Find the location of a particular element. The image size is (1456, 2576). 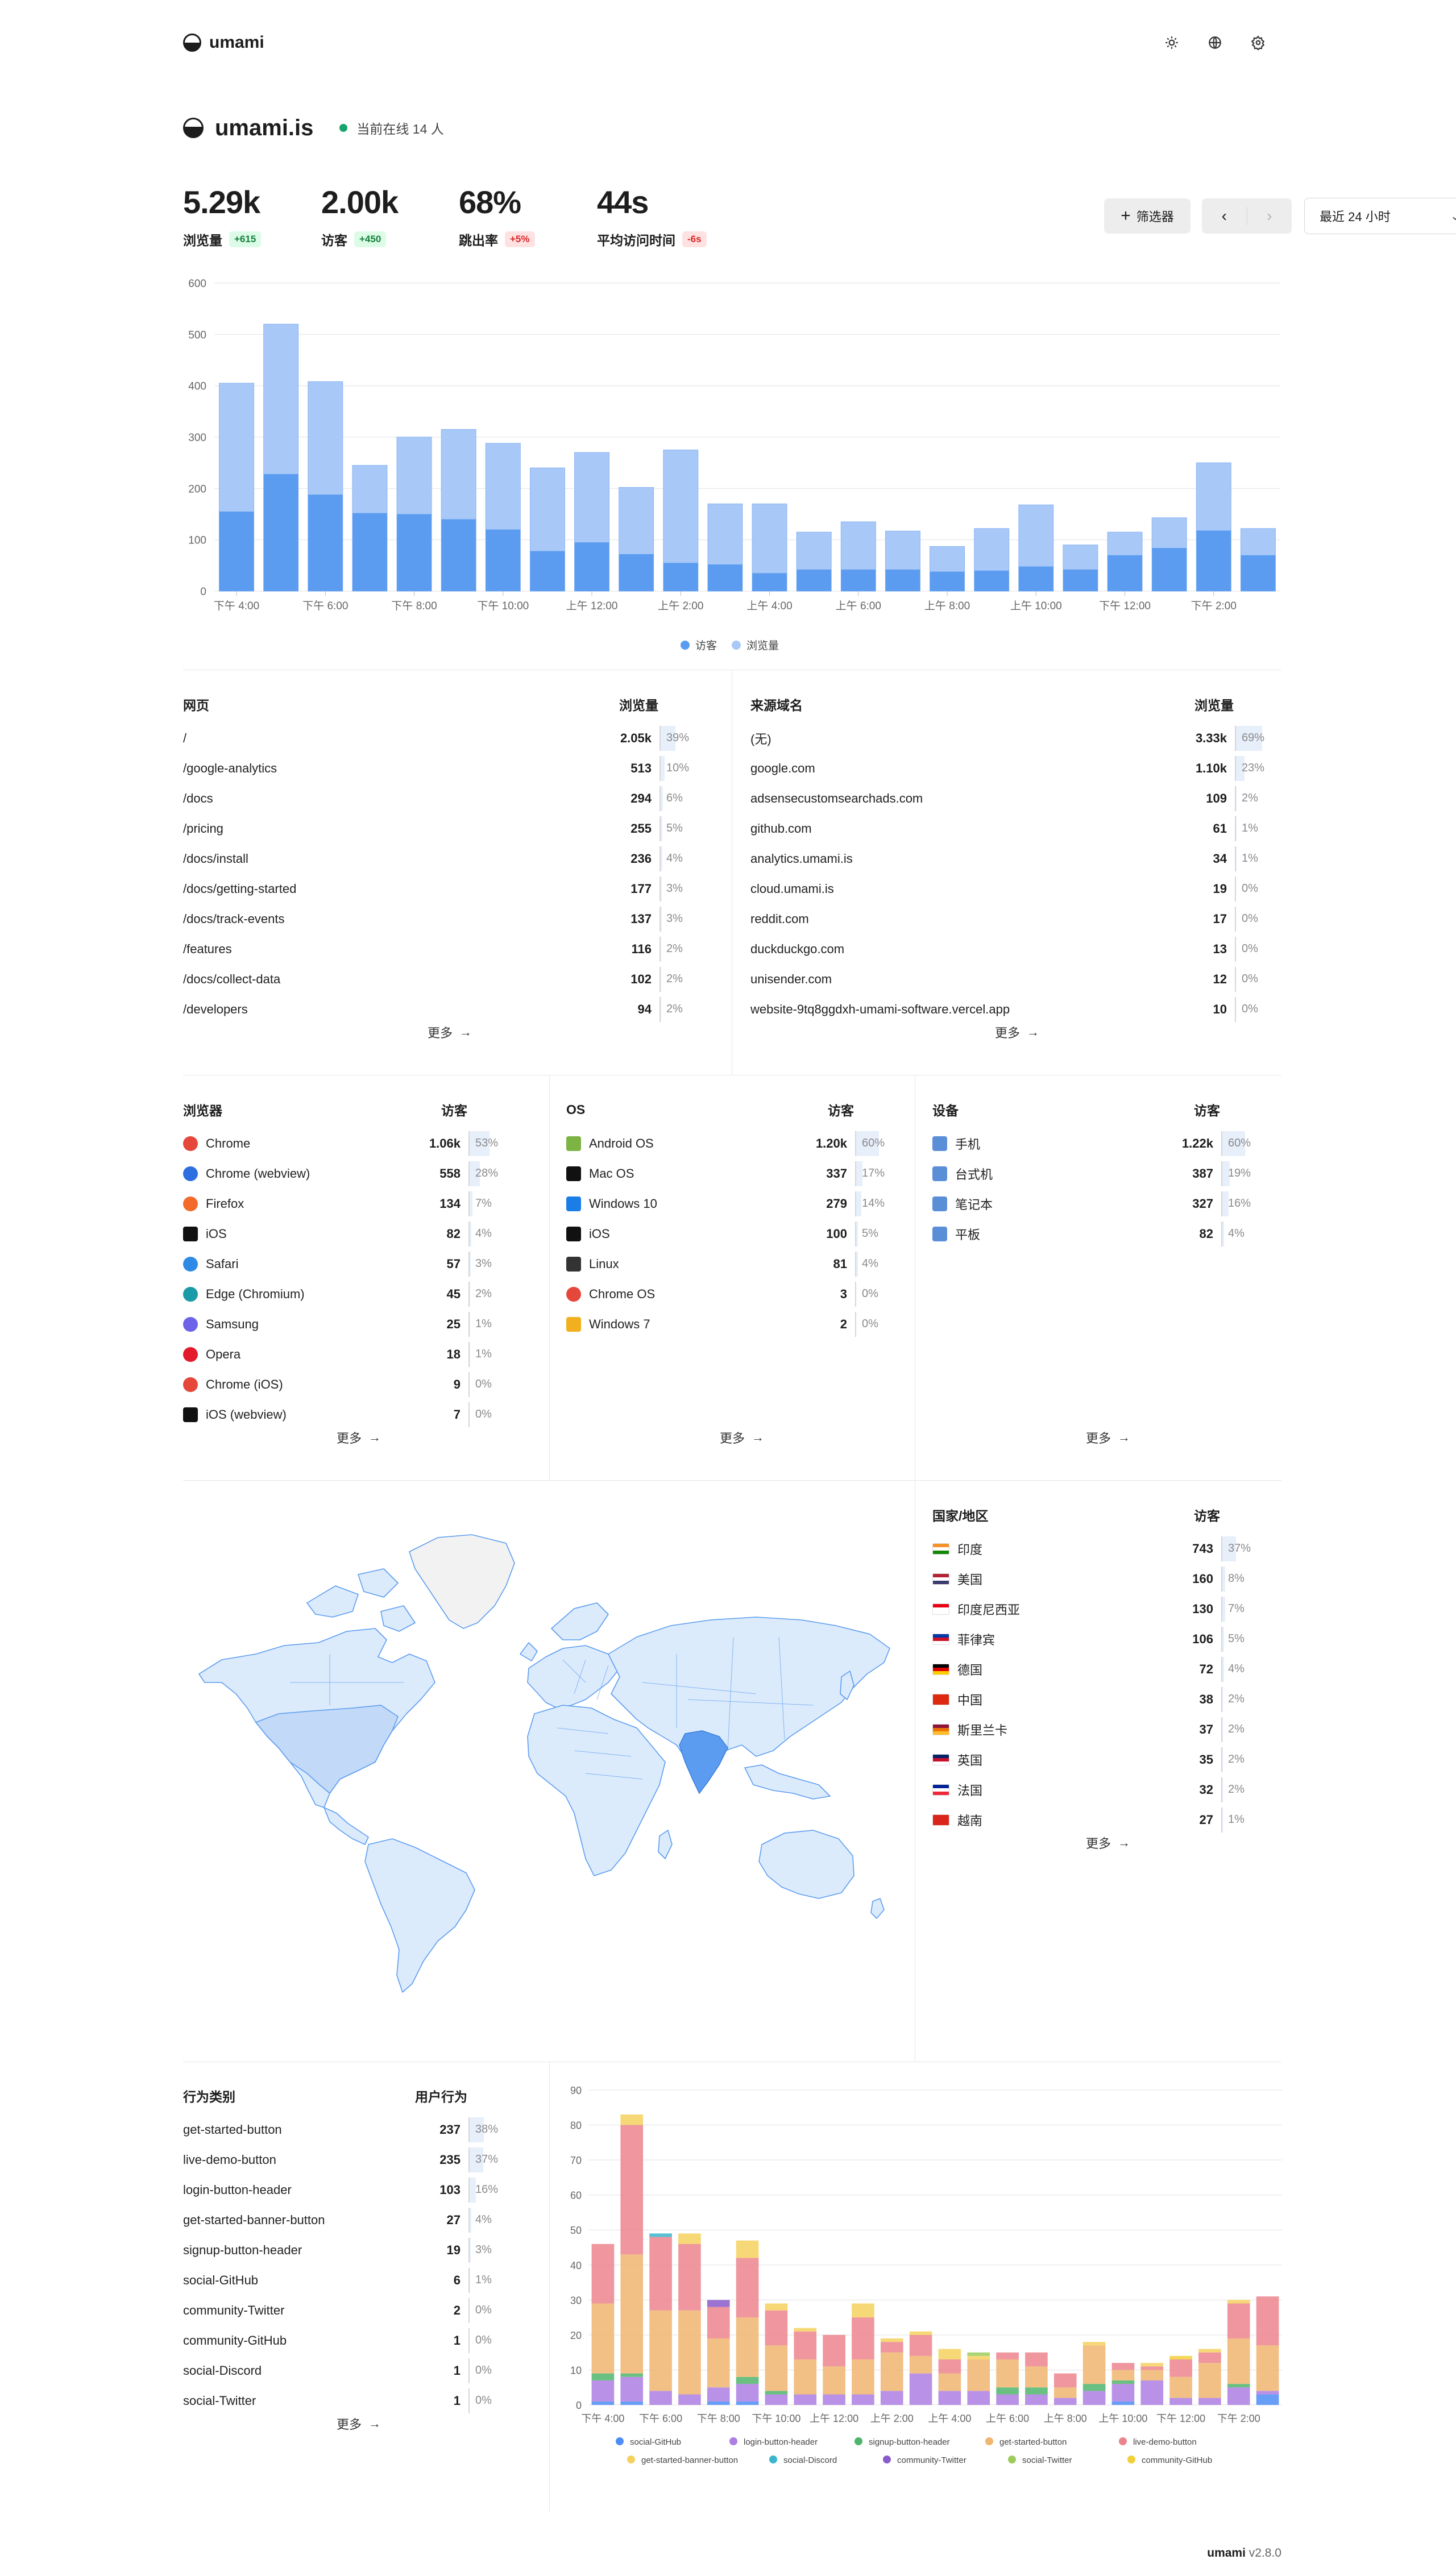

chevron-right-icon: › is located at coordinates (1270, 216).